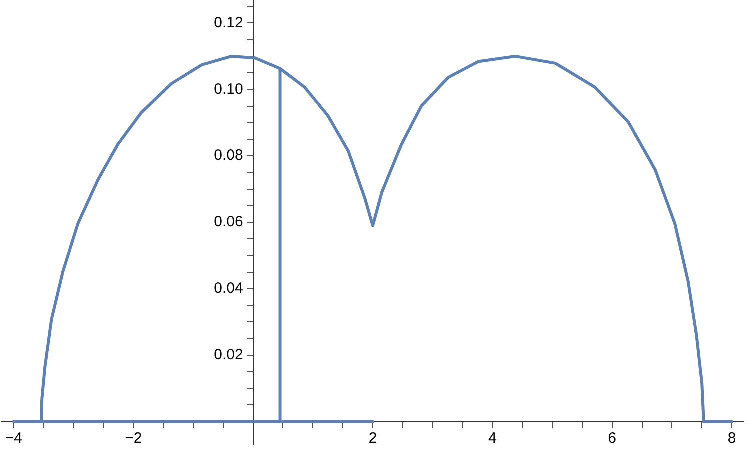 This screenshot has width=750, height=469. What do you see at coordinates (373, 438) in the screenshot?
I see `x-tick-label: 2` at bounding box center [373, 438].